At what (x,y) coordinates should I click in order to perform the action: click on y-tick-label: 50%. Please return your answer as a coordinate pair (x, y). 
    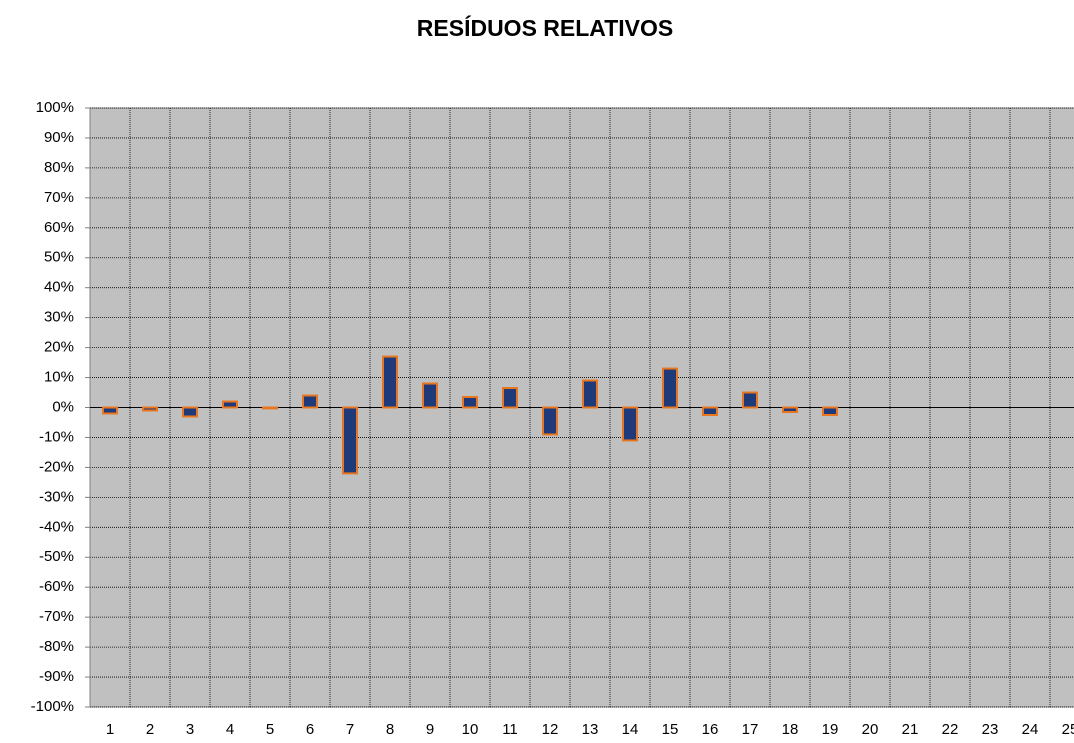
    Looking at the image, I should click on (59, 257).